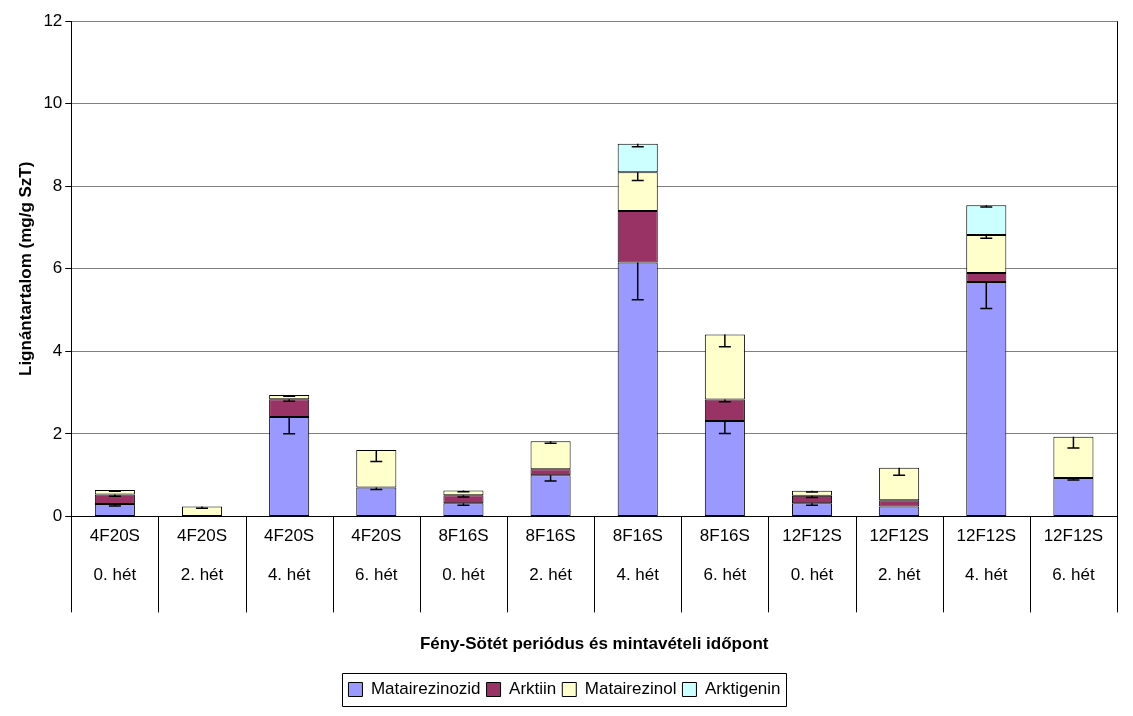  What do you see at coordinates (376, 554) in the screenshot?
I see `x-tick-label: 4F20S 6. hét` at bounding box center [376, 554].